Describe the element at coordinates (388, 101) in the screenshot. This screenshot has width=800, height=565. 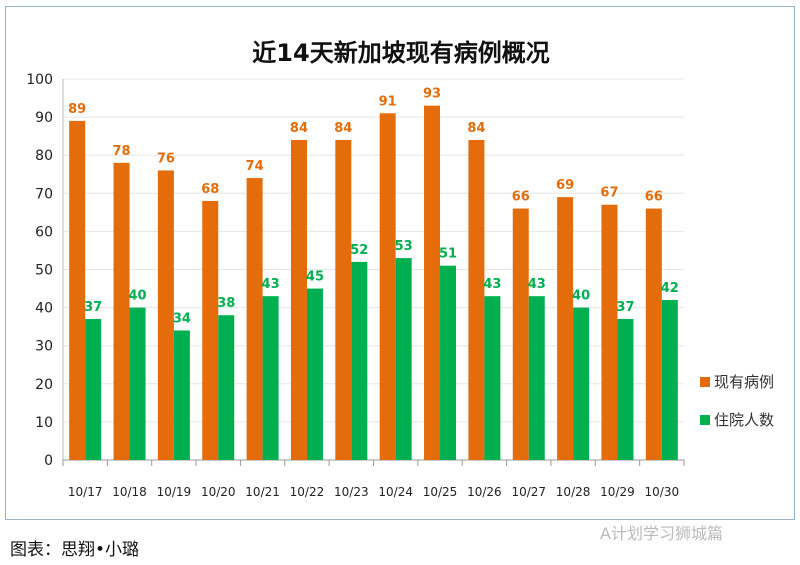
I see `data-label: 91` at that location.